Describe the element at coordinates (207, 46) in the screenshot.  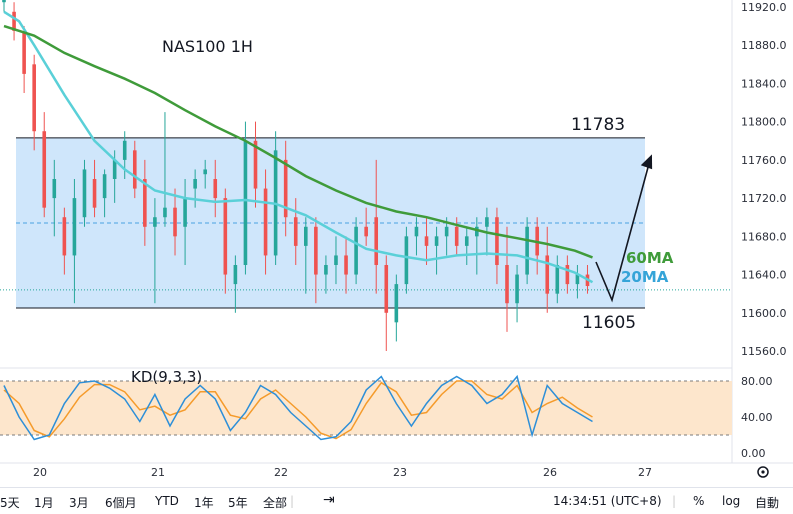
I see `chart-title: NAS100 1H` at that location.